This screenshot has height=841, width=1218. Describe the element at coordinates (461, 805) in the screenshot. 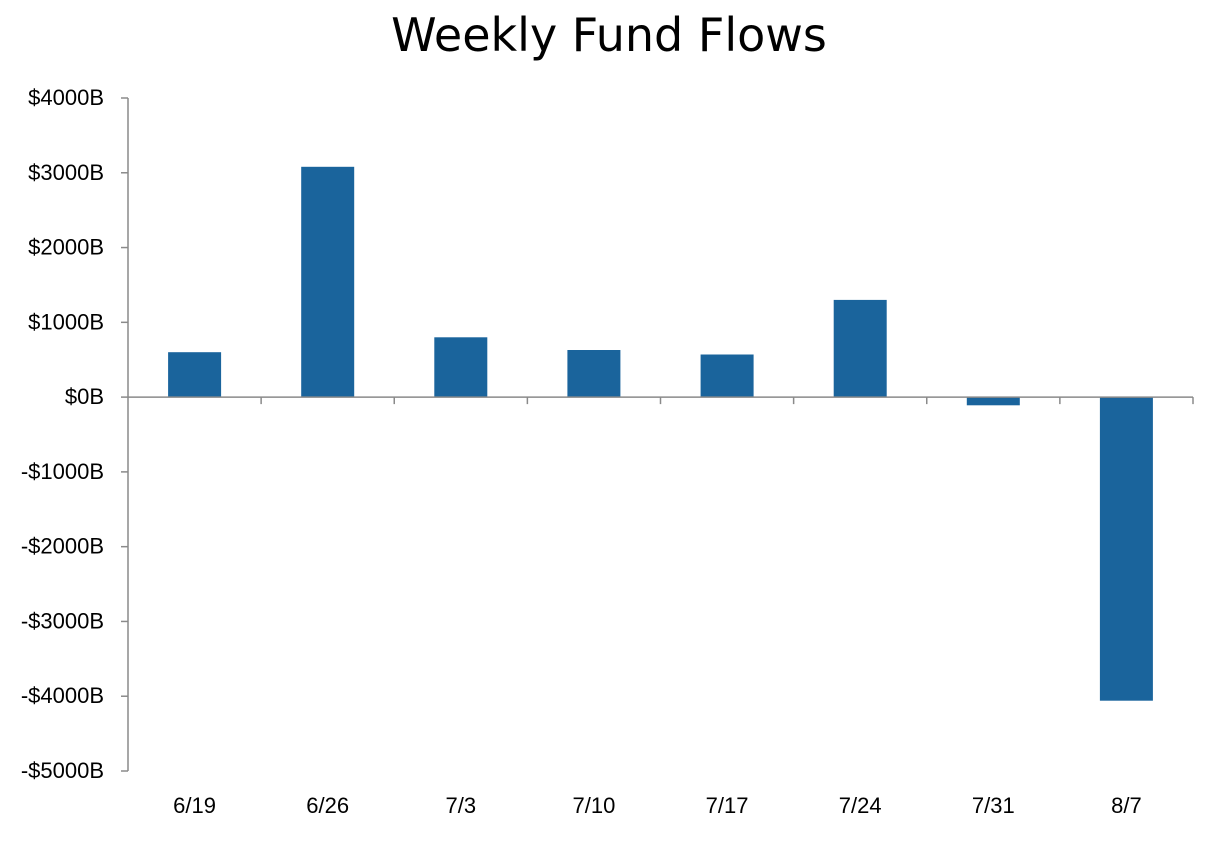

I see `x-tick-label: 7/3` at that location.